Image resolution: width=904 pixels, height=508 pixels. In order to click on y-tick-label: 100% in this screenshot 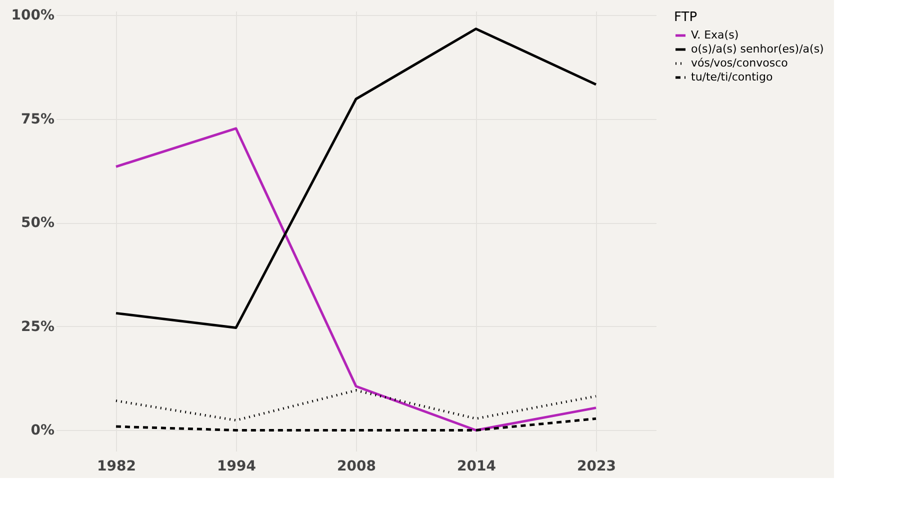, I will do `click(32, 16)`.